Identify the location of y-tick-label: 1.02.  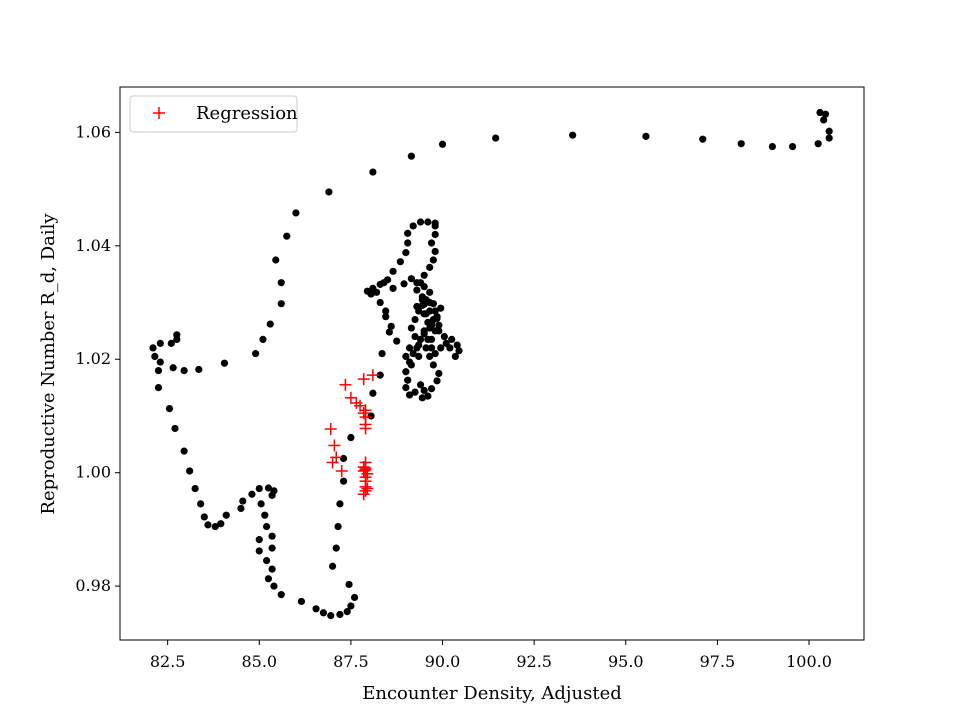
(93, 358).